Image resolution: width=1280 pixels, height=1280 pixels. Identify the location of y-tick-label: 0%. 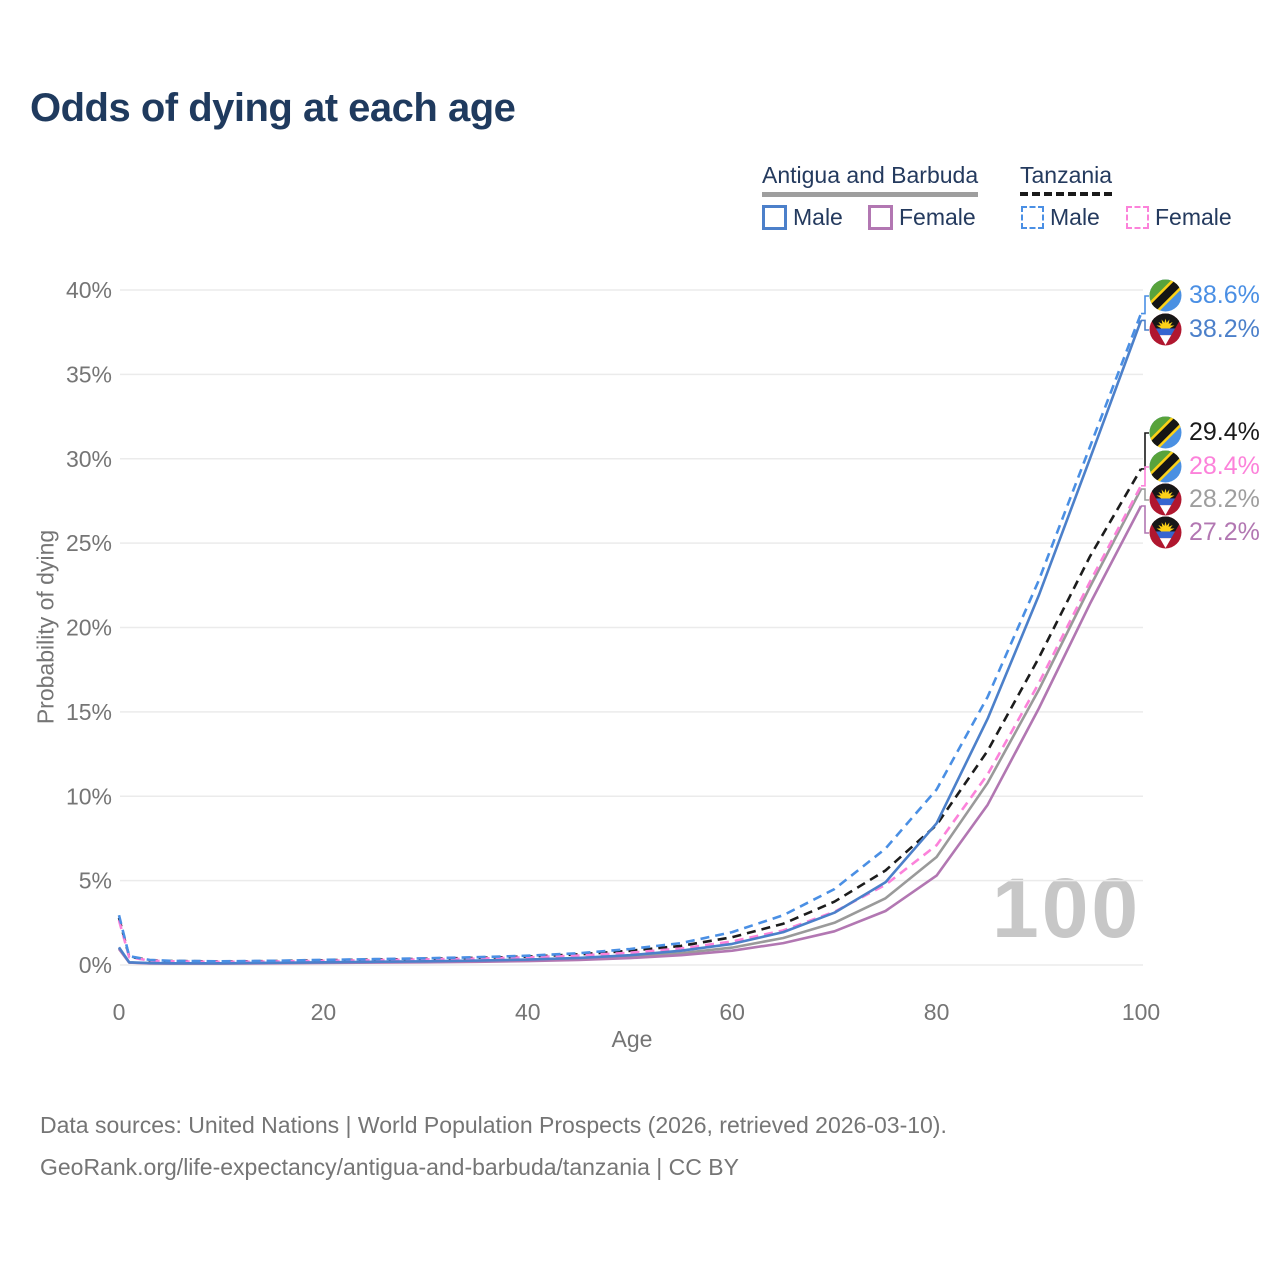
(95, 965).